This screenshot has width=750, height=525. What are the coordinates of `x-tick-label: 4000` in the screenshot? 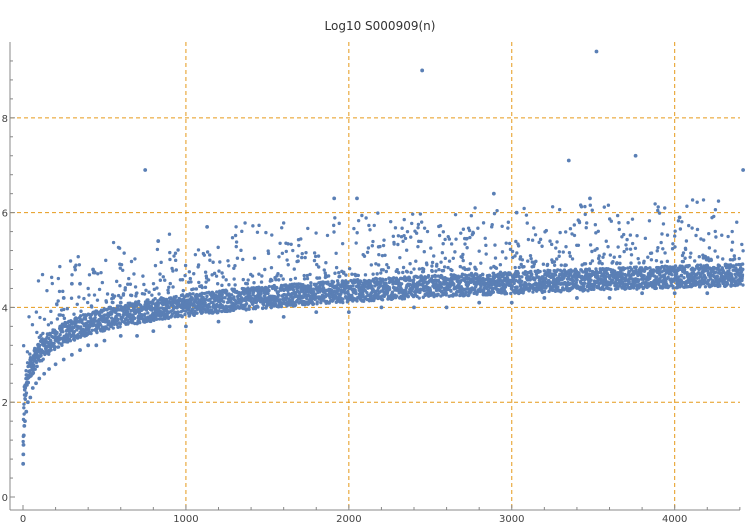 It's located at (674, 519).